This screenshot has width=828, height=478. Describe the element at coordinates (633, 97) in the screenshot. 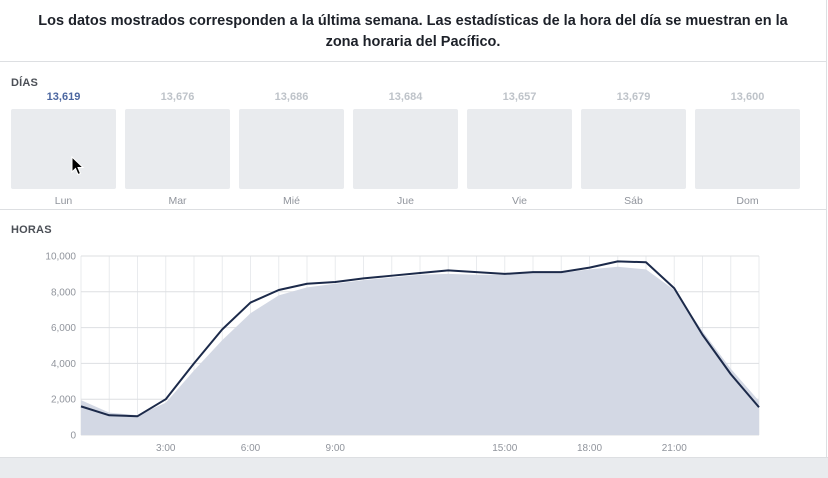

I see `day-value: 13,679` at that location.